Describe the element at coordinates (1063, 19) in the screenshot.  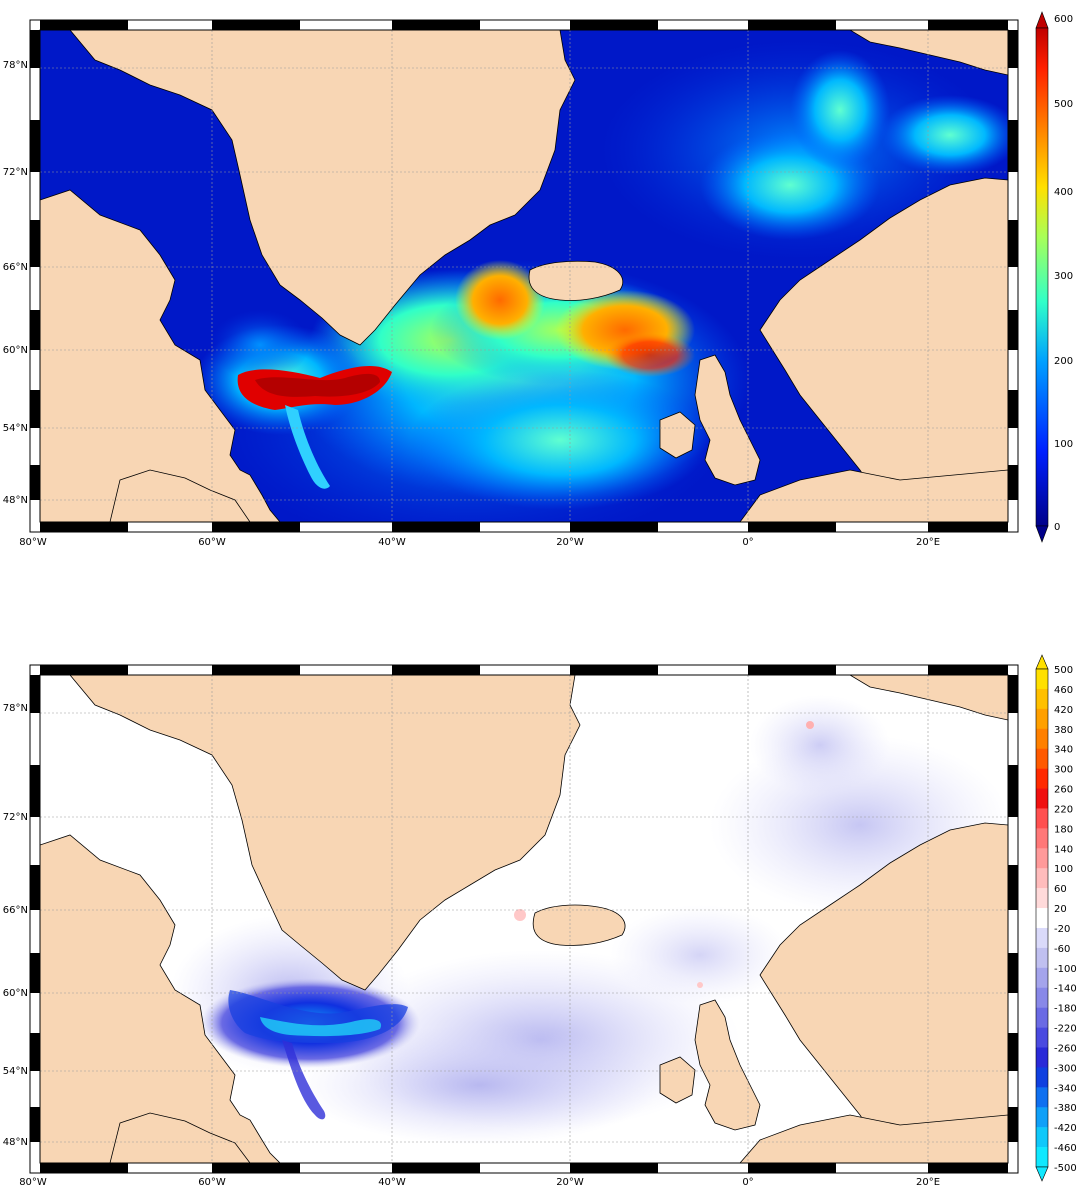
I see `colorbar-tick: 600` at that location.